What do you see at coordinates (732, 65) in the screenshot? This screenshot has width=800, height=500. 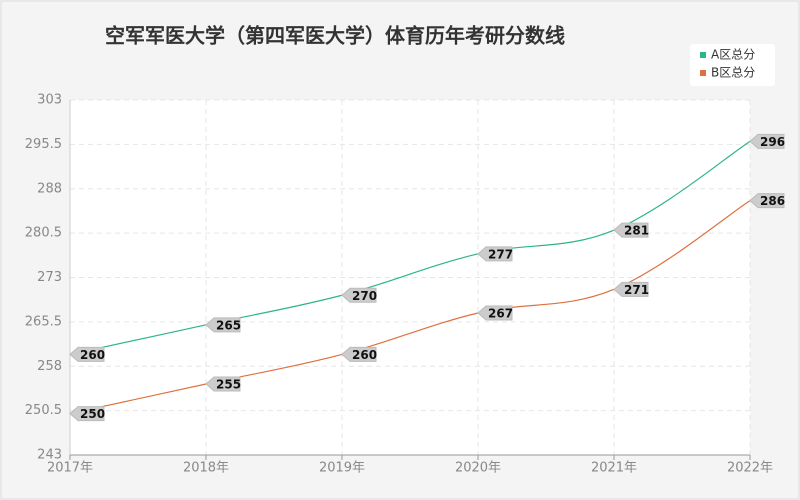 I see `legend` at bounding box center [732, 65].